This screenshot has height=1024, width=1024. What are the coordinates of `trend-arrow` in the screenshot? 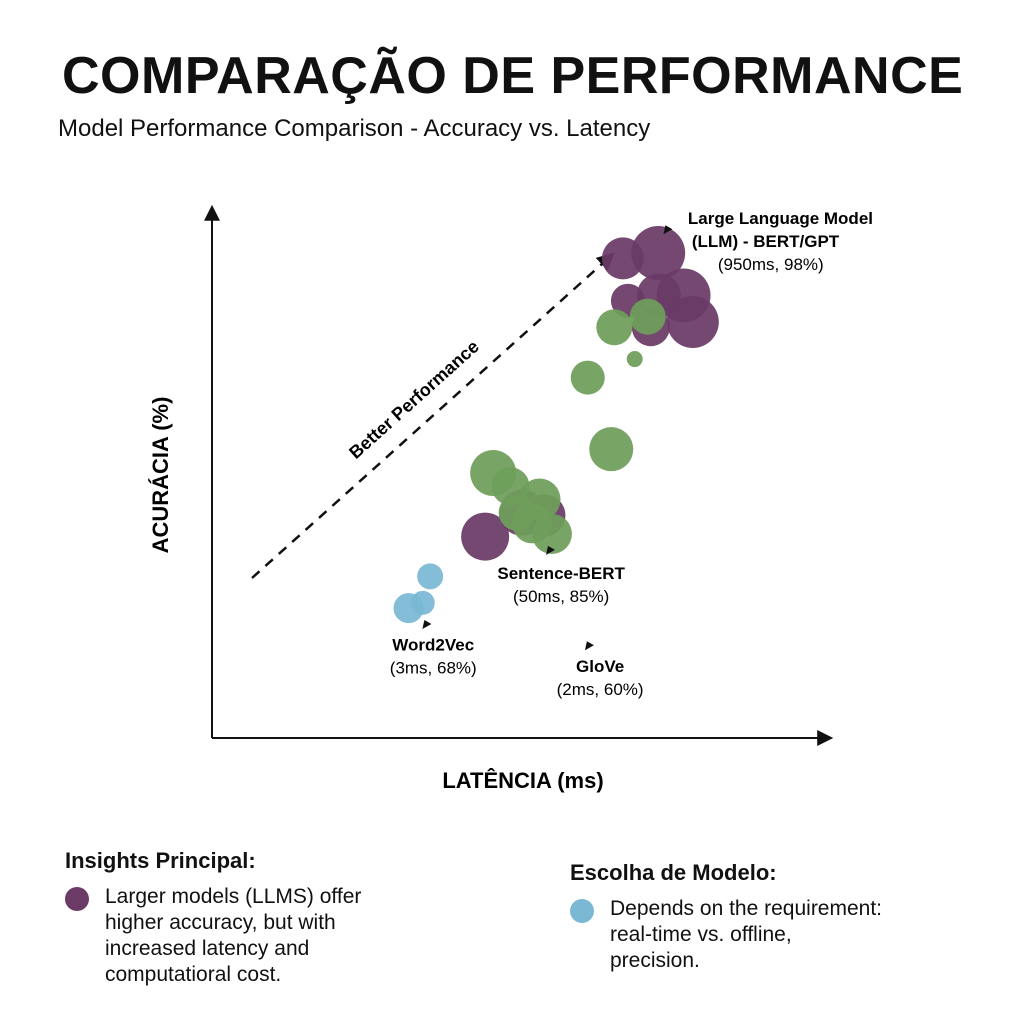 It's located at (433, 415).